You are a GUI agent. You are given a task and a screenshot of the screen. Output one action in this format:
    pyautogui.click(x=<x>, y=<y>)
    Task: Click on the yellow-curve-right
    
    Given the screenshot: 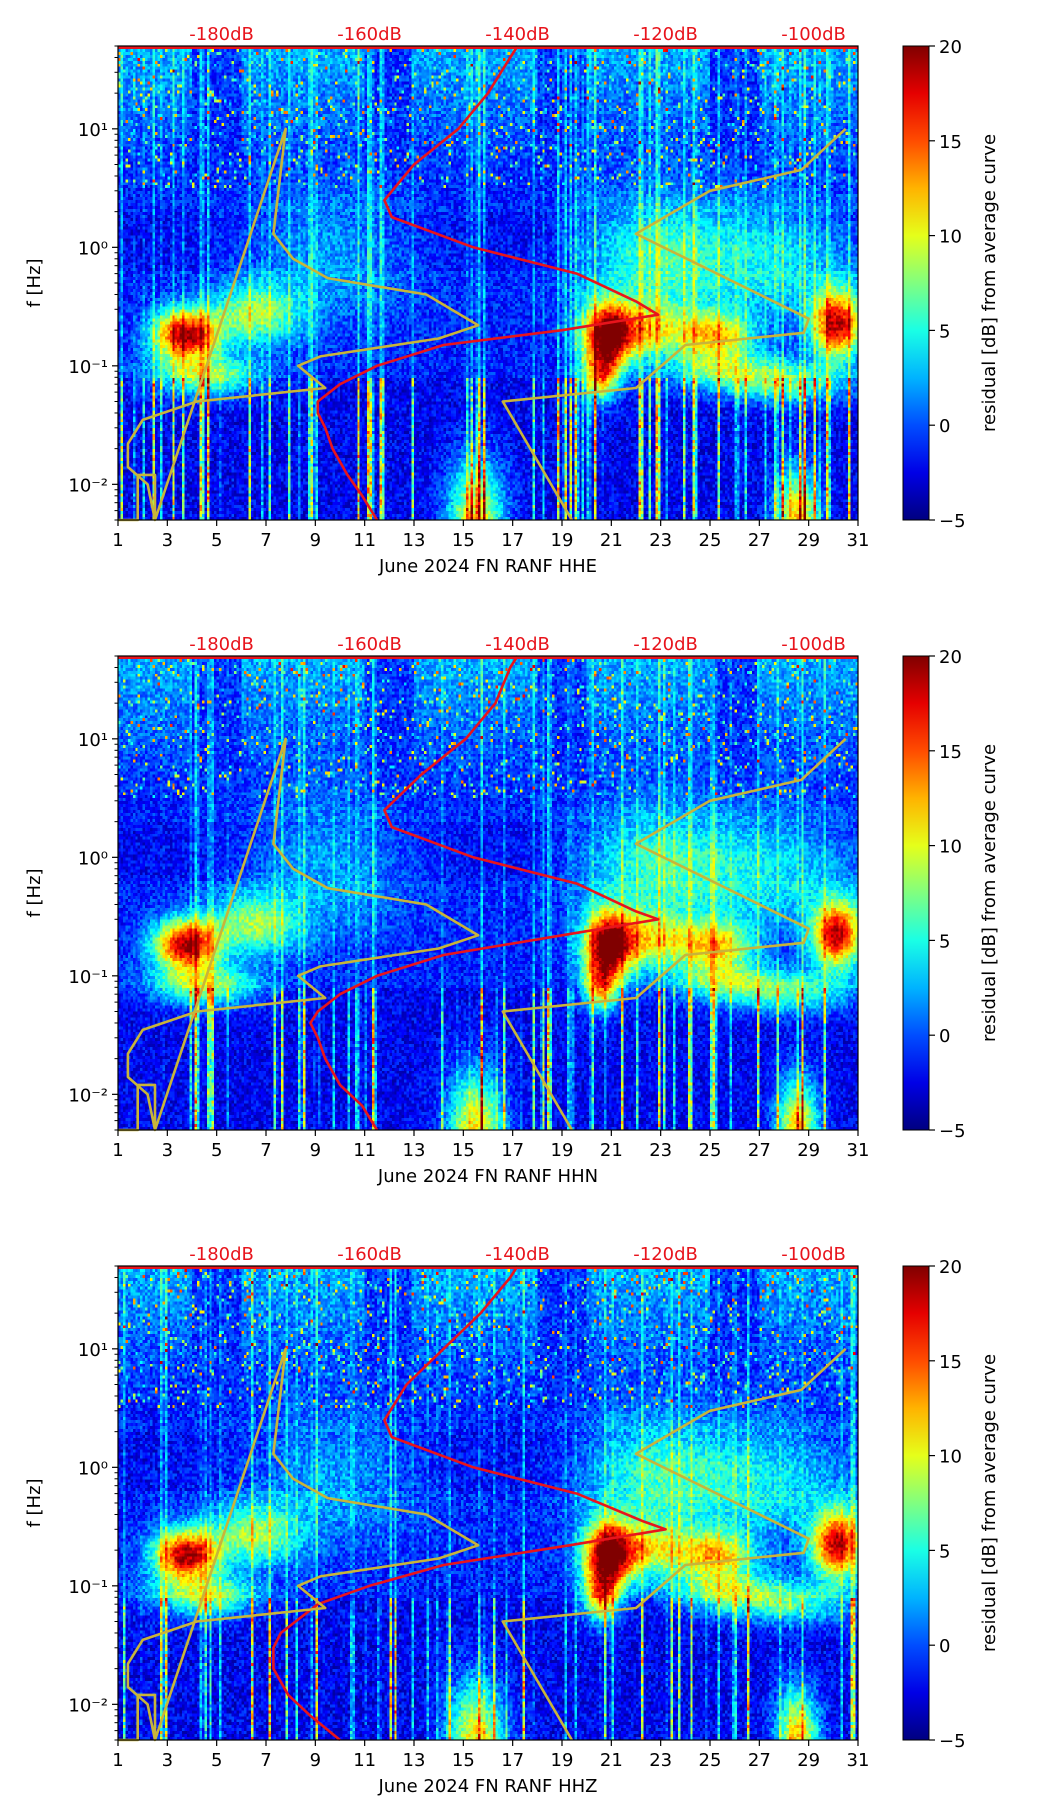 What is the action you would take?
    pyautogui.click(x=674, y=324)
    